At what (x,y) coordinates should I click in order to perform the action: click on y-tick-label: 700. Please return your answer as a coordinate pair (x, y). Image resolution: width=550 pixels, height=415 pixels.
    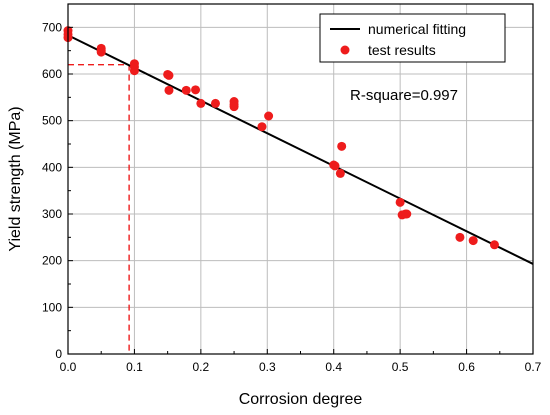
    Looking at the image, I should click on (52, 27).